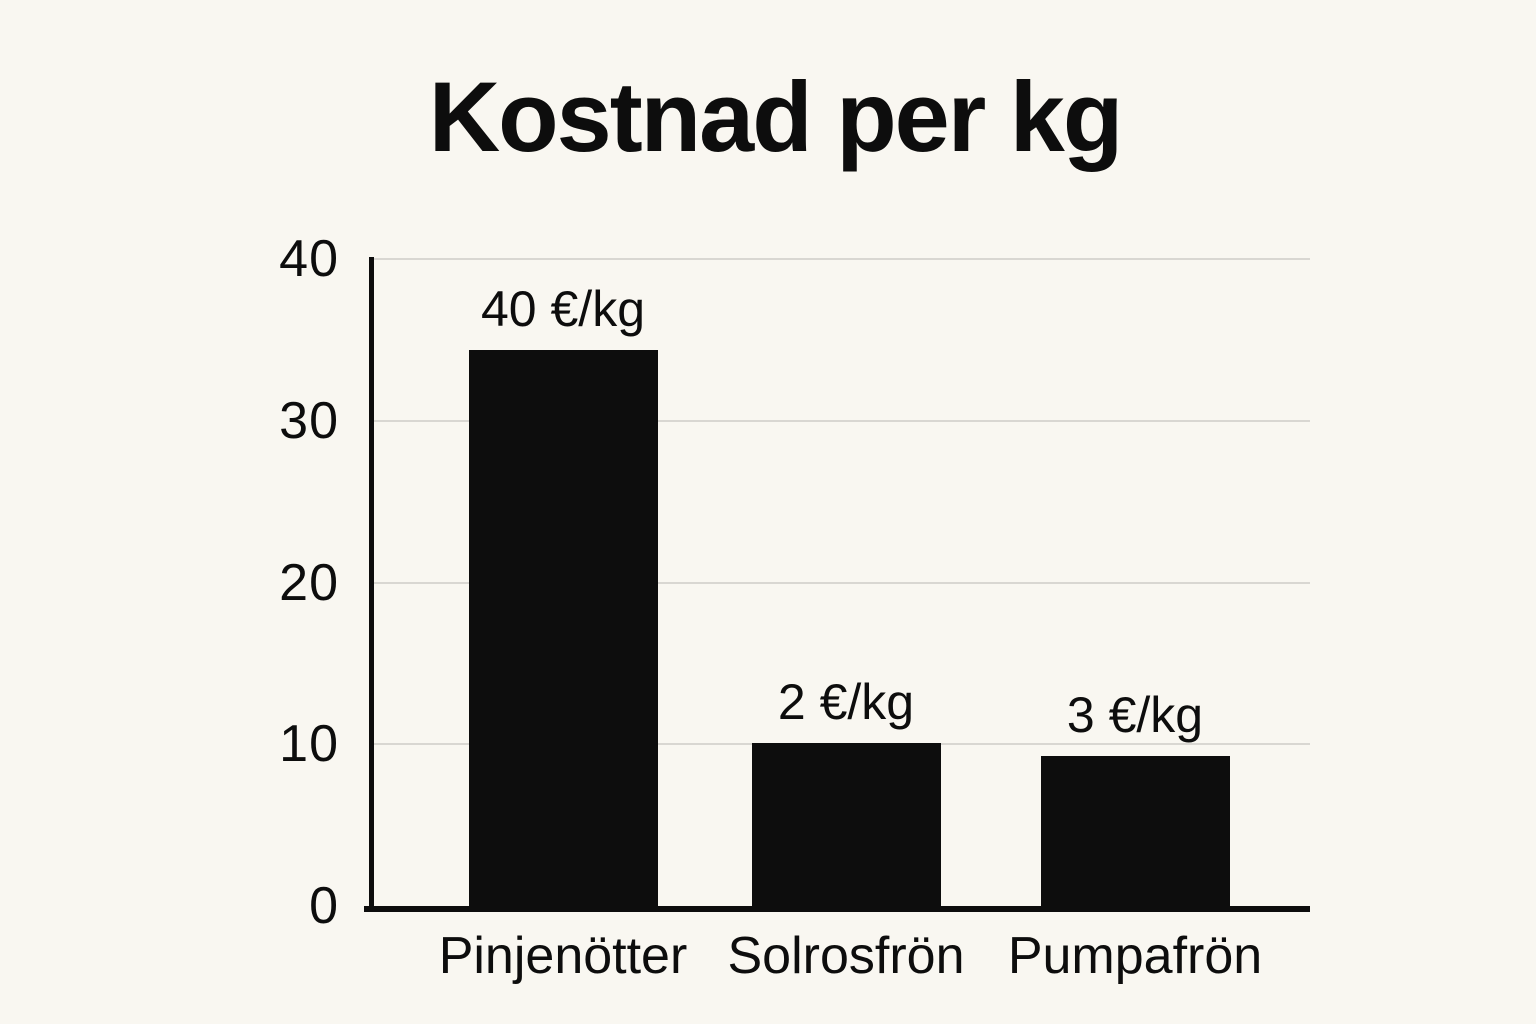 The image size is (1536, 1024). I want to click on bar-value-label-2: 3 €/kg, so click(1135, 714).